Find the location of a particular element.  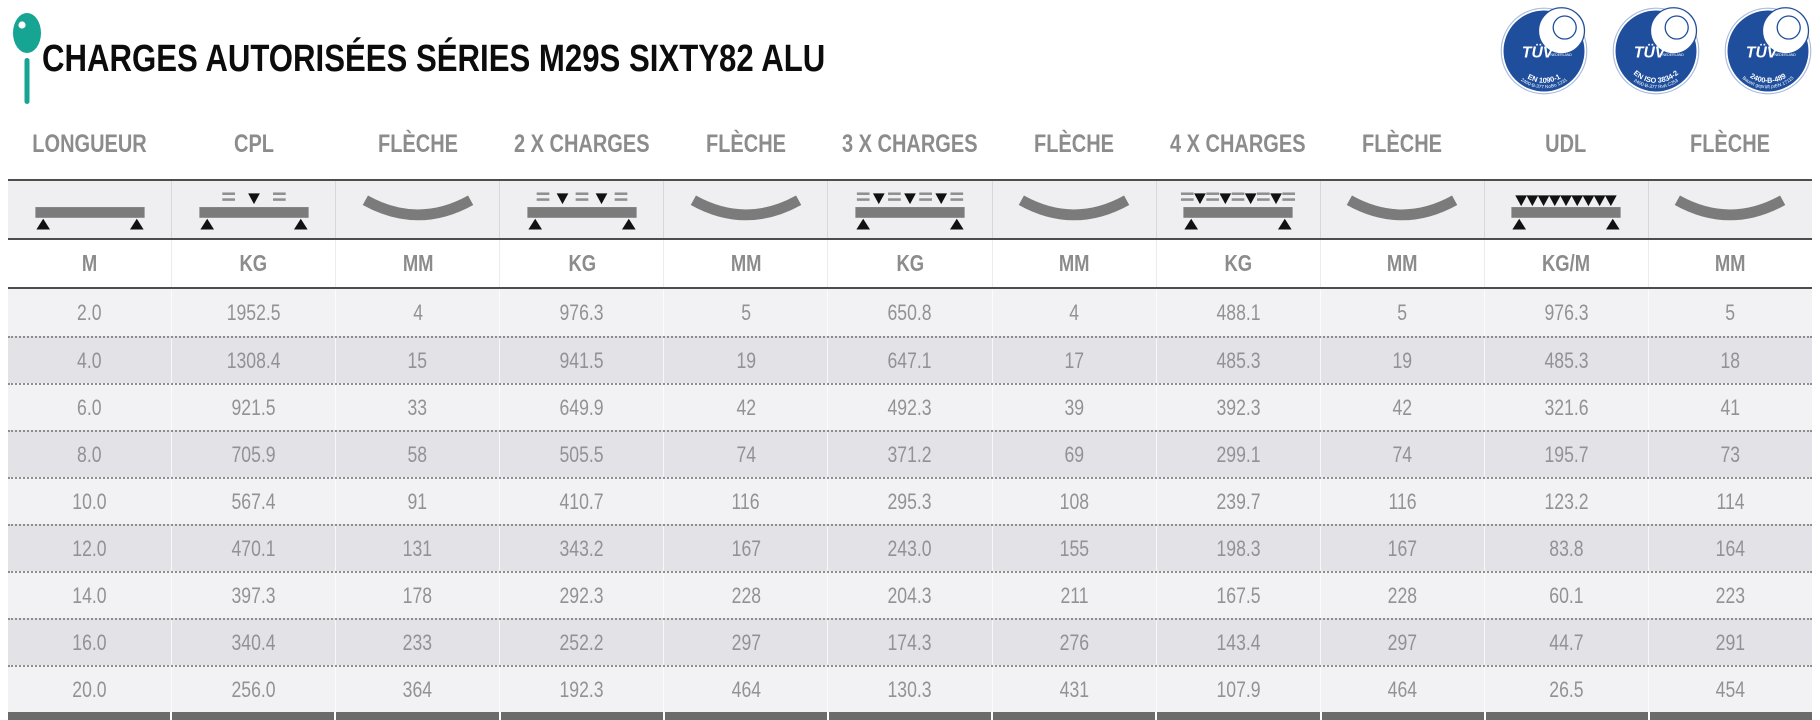

data-cell: 650.8 is located at coordinates (909, 312).